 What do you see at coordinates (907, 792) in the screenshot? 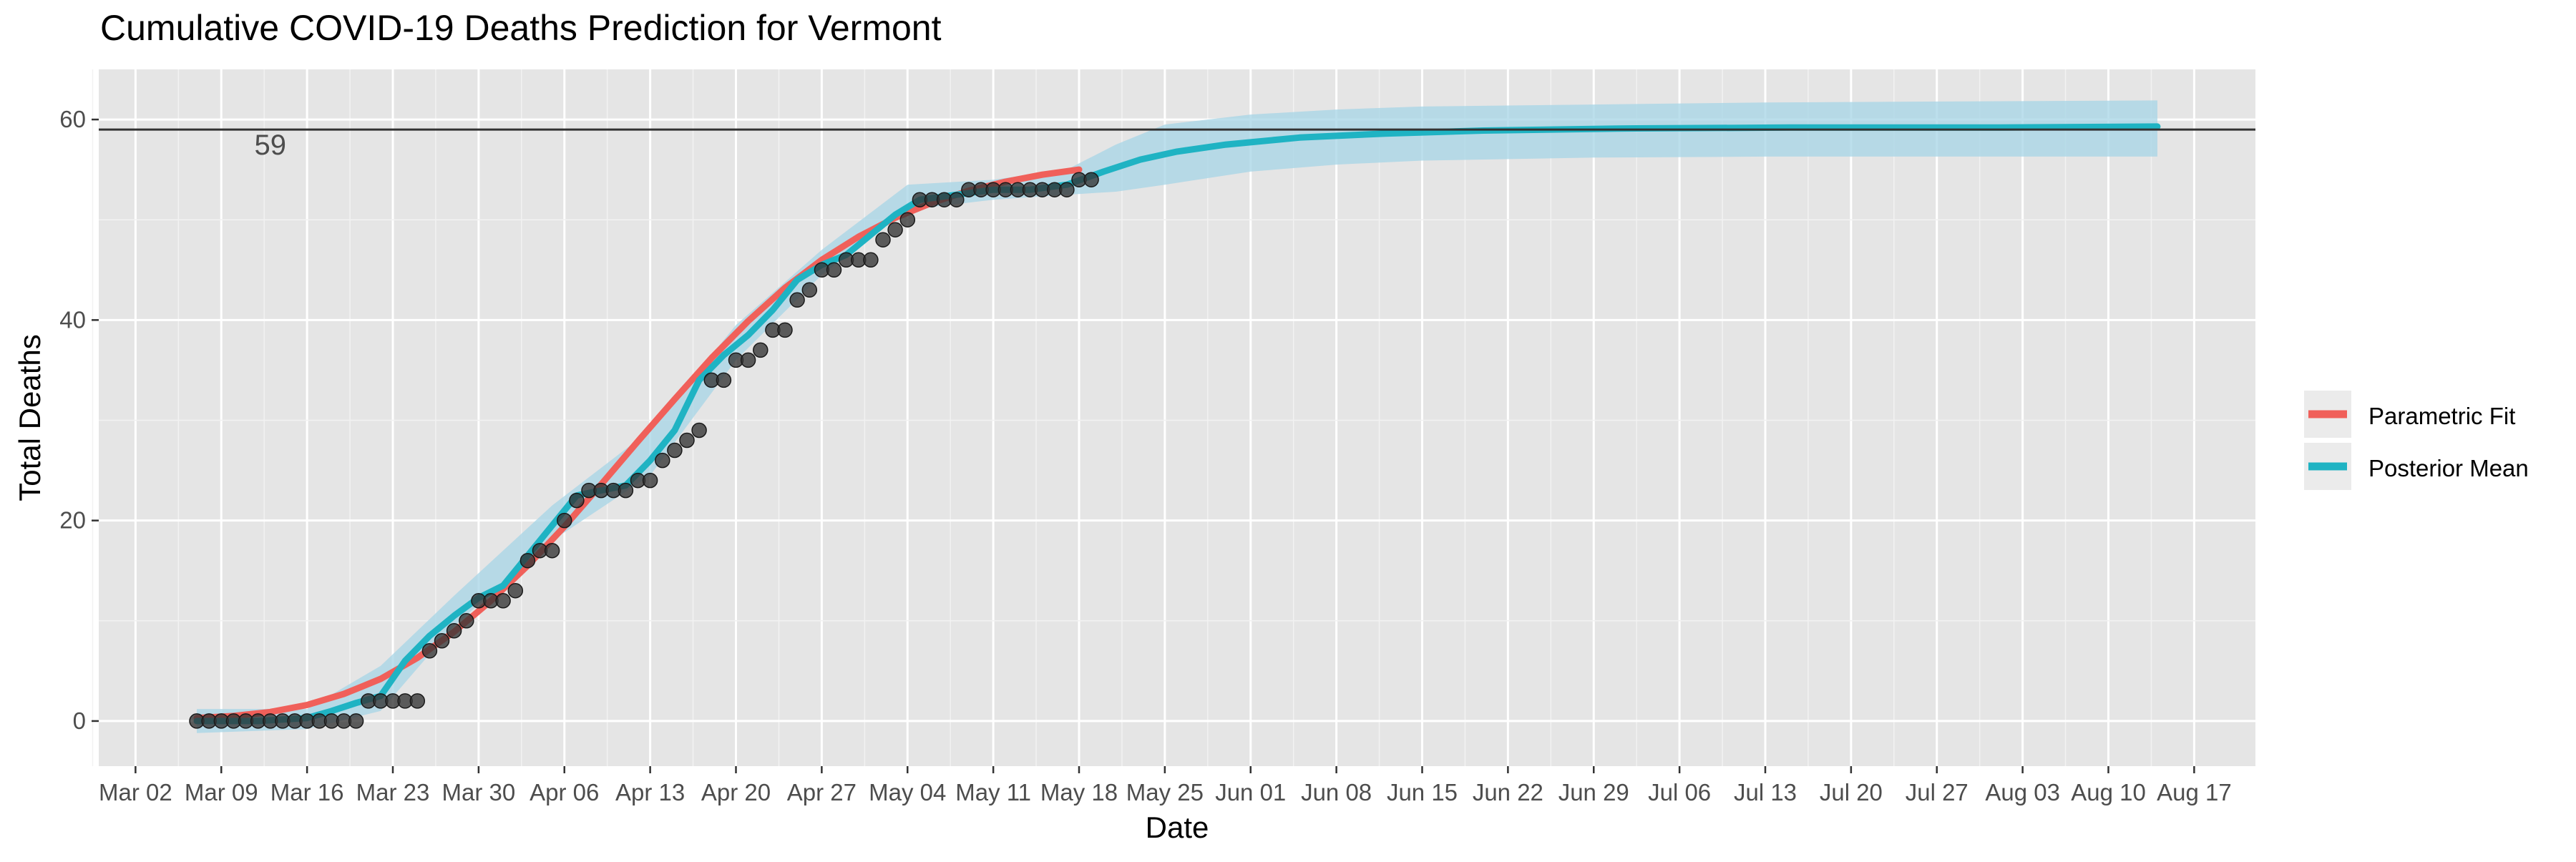
I see `x-tick-label: May 04` at bounding box center [907, 792].